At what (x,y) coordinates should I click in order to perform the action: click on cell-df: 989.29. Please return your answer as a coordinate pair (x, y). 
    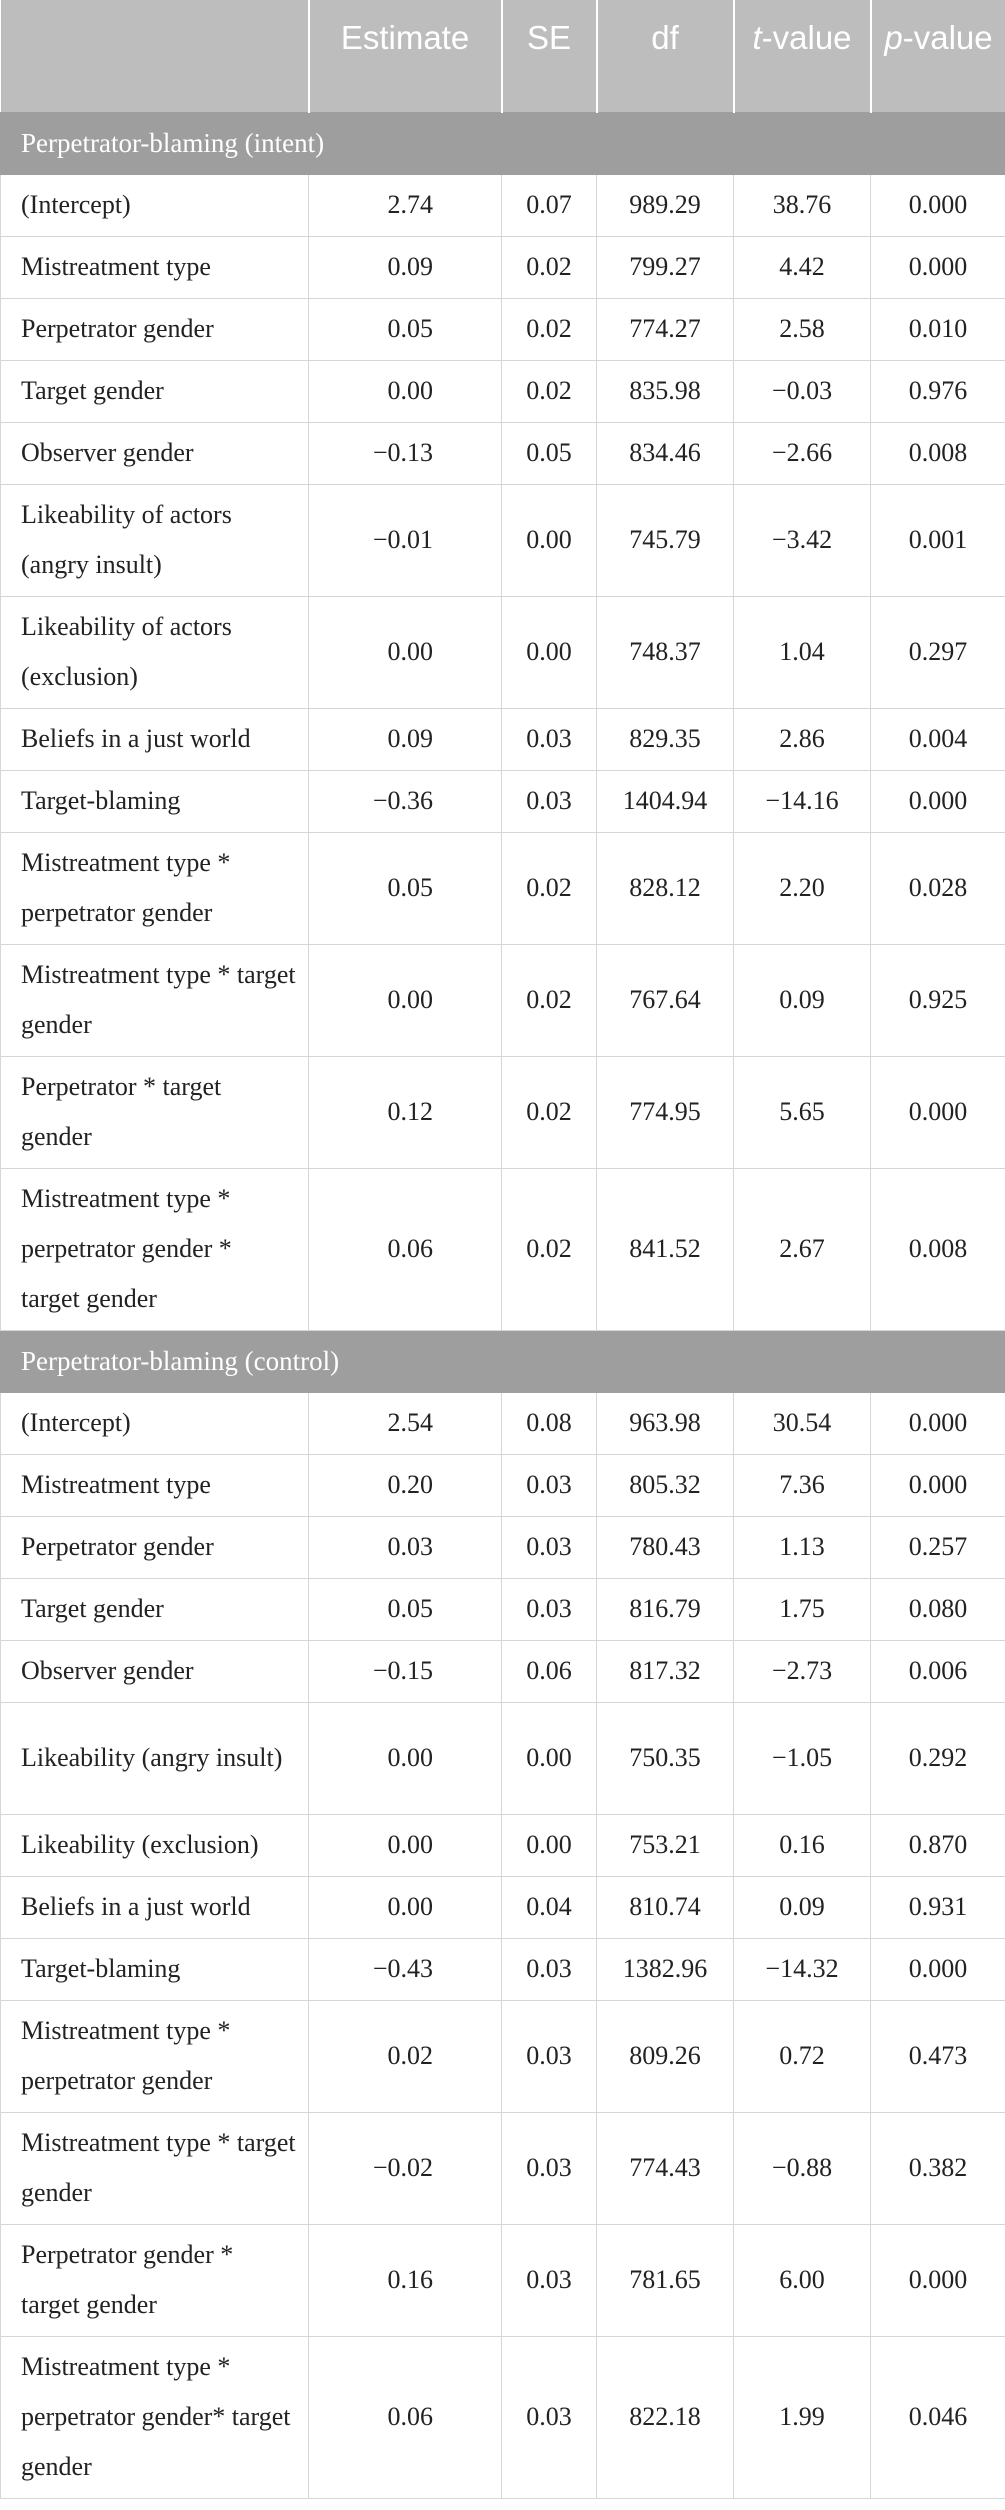
    Looking at the image, I should click on (665, 205).